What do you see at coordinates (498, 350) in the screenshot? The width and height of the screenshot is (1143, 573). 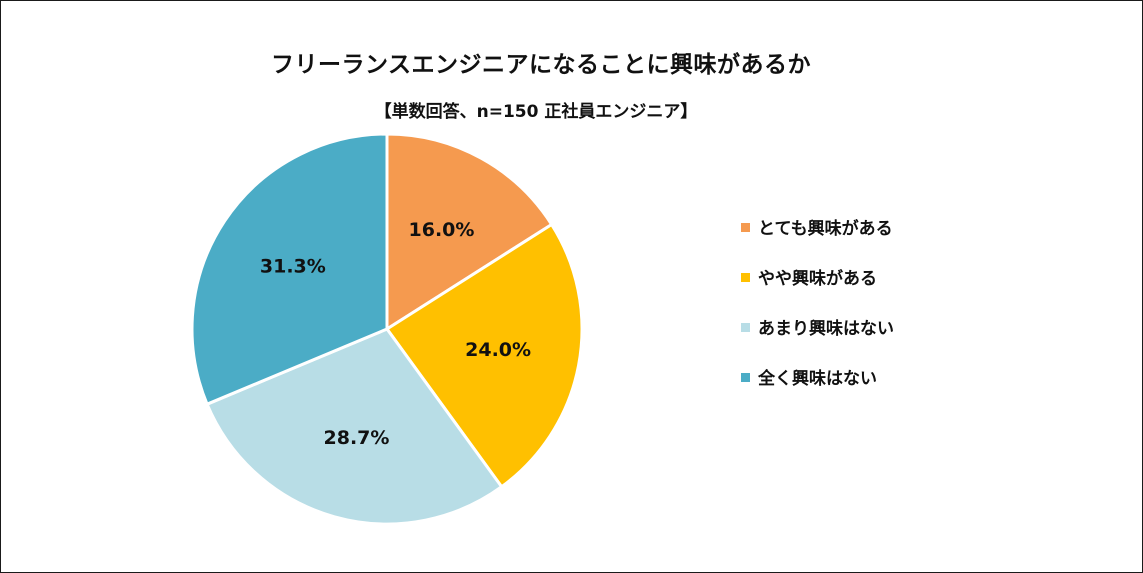 I see `slice-data-label: 24.0%` at bounding box center [498, 350].